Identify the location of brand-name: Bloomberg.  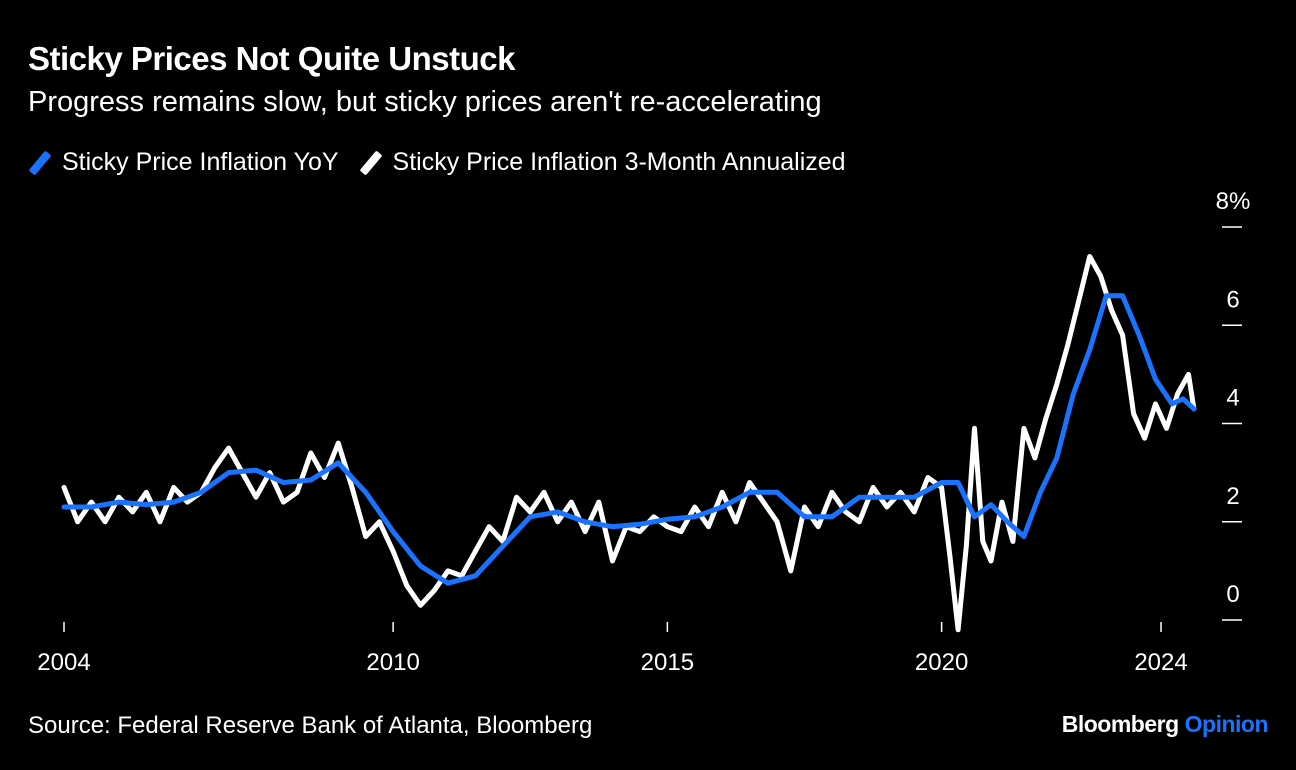
(1120, 724).